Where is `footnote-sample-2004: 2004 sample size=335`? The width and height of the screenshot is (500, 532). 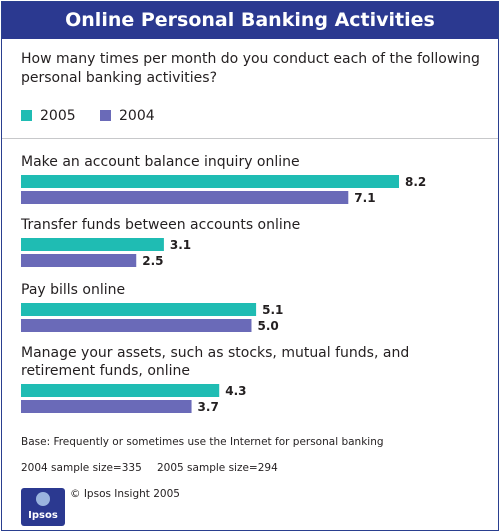 footnote-sample-2004: 2004 sample size=335 is located at coordinates (81, 468).